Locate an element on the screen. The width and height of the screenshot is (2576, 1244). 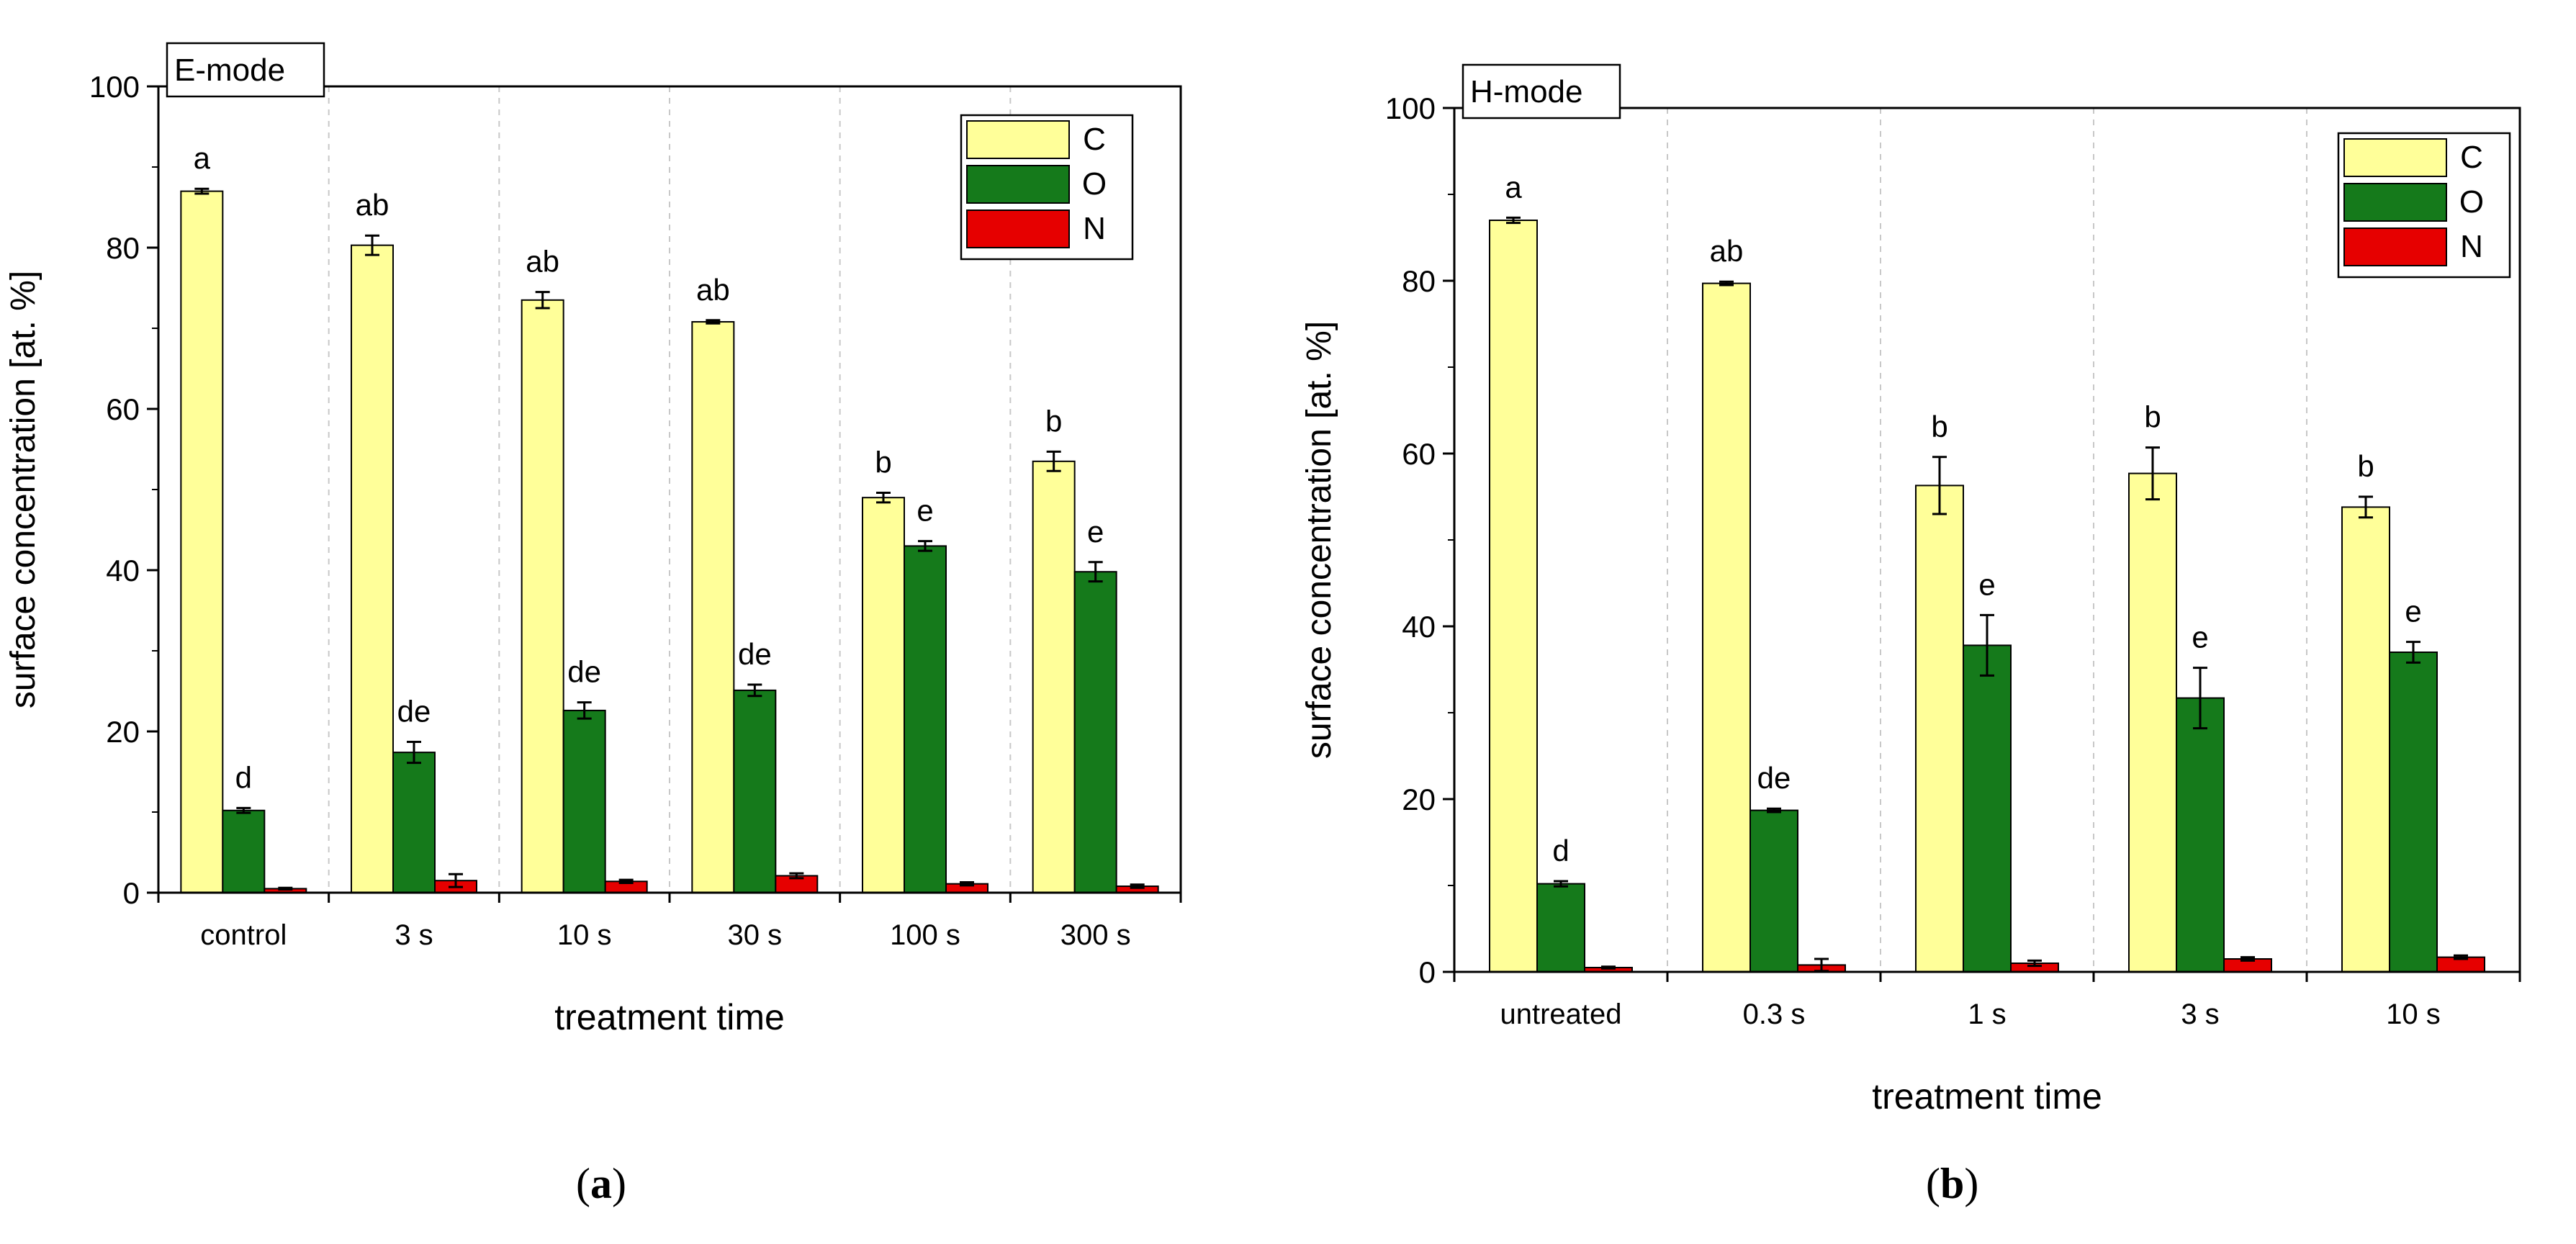
panel-label: E-mode is located at coordinates (230, 71).